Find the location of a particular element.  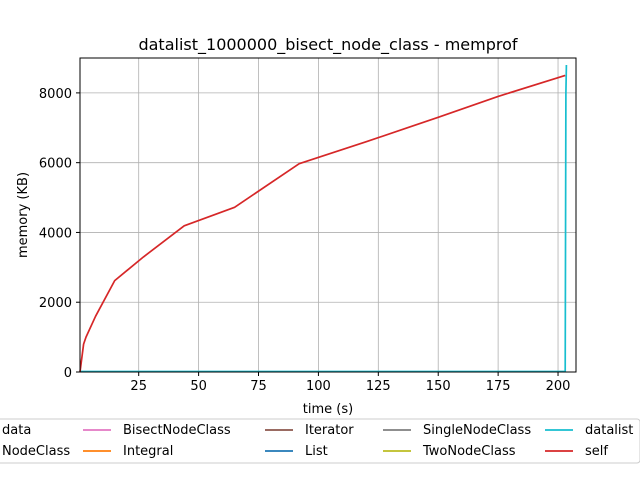

x-tick-label: 25 is located at coordinates (138, 386).